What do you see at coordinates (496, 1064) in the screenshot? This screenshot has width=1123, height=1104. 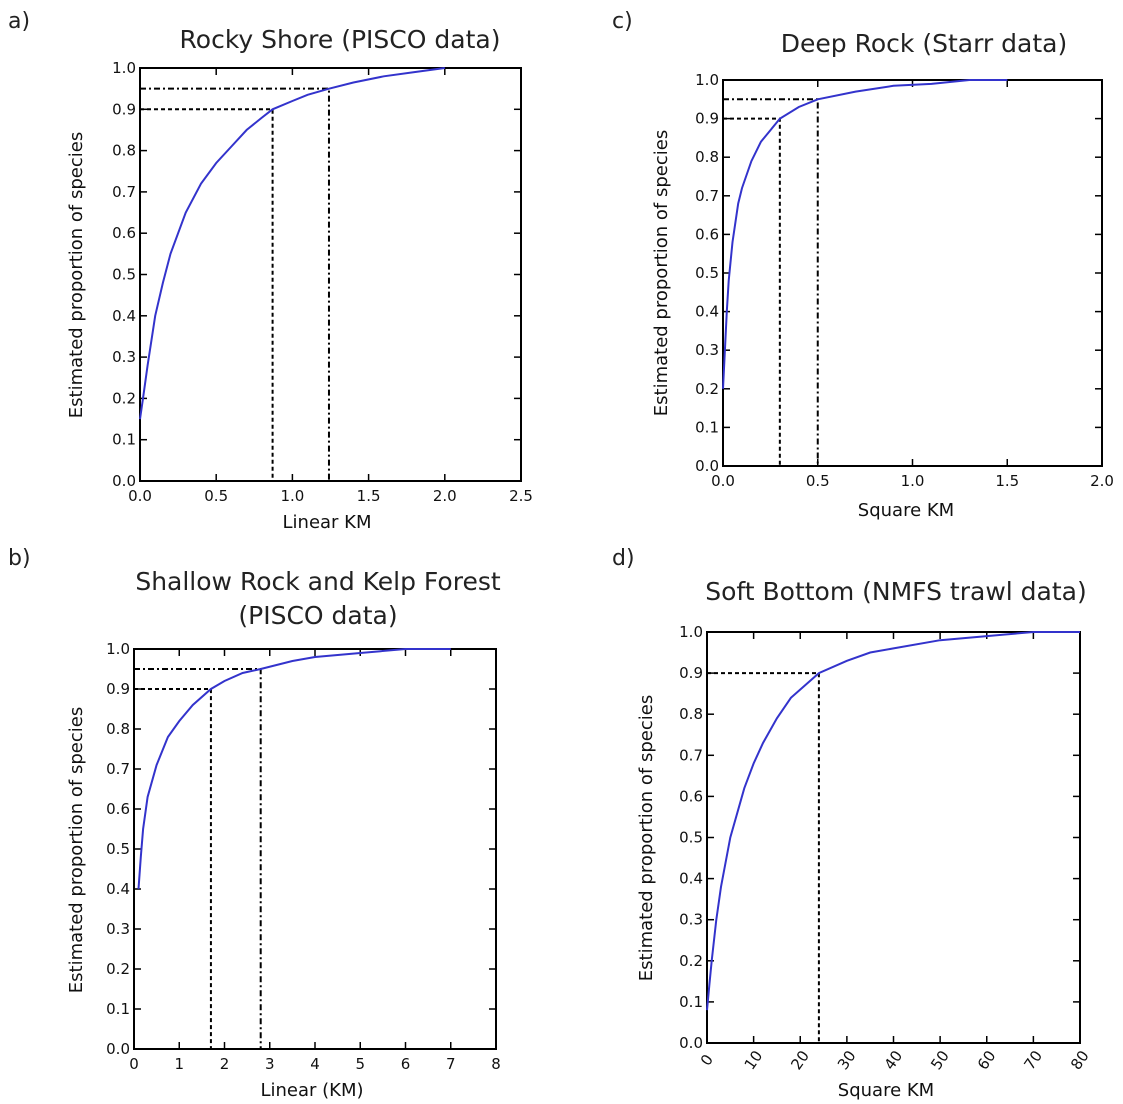 I see `x-tick-label: 8` at bounding box center [496, 1064].